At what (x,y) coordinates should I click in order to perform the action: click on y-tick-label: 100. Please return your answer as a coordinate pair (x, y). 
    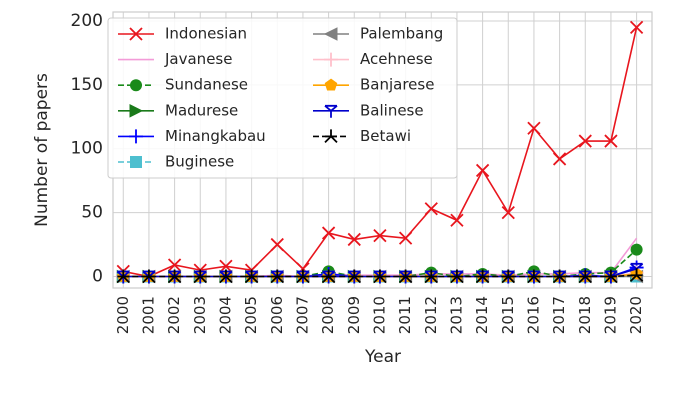
    Looking at the image, I should click on (87, 149).